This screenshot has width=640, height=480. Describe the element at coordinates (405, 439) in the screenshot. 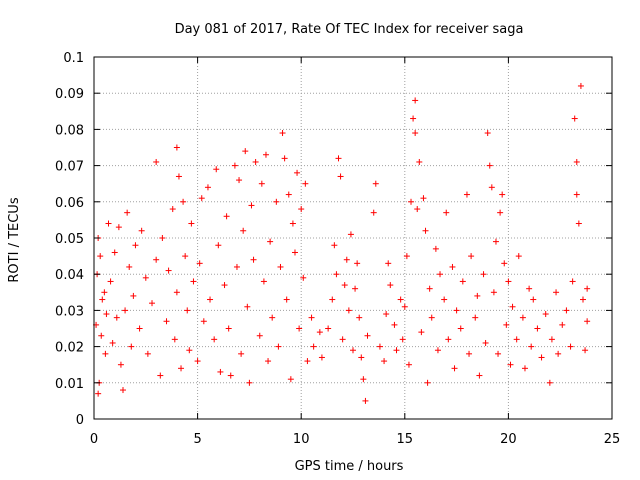

I see `x-tick-label: 15` at that location.